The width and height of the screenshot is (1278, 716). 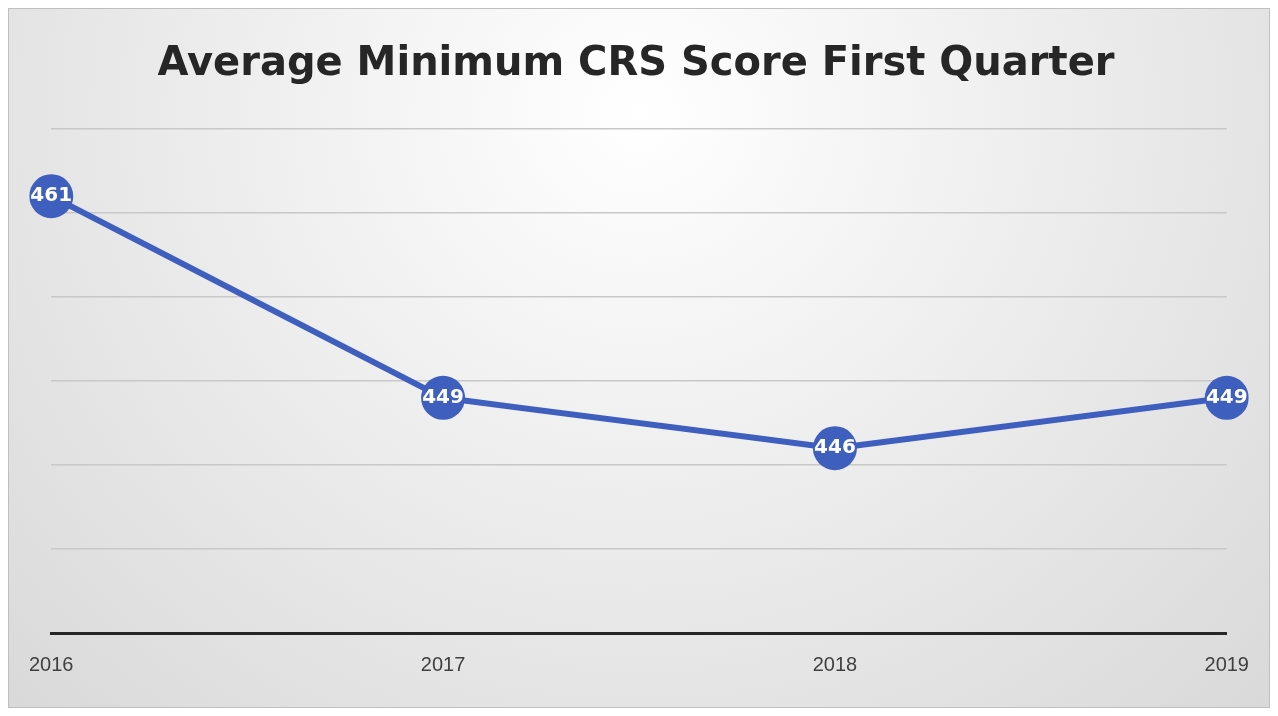 What do you see at coordinates (835, 446) in the screenshot?
I see `data-label: 446` at bounding box center [835, 446].